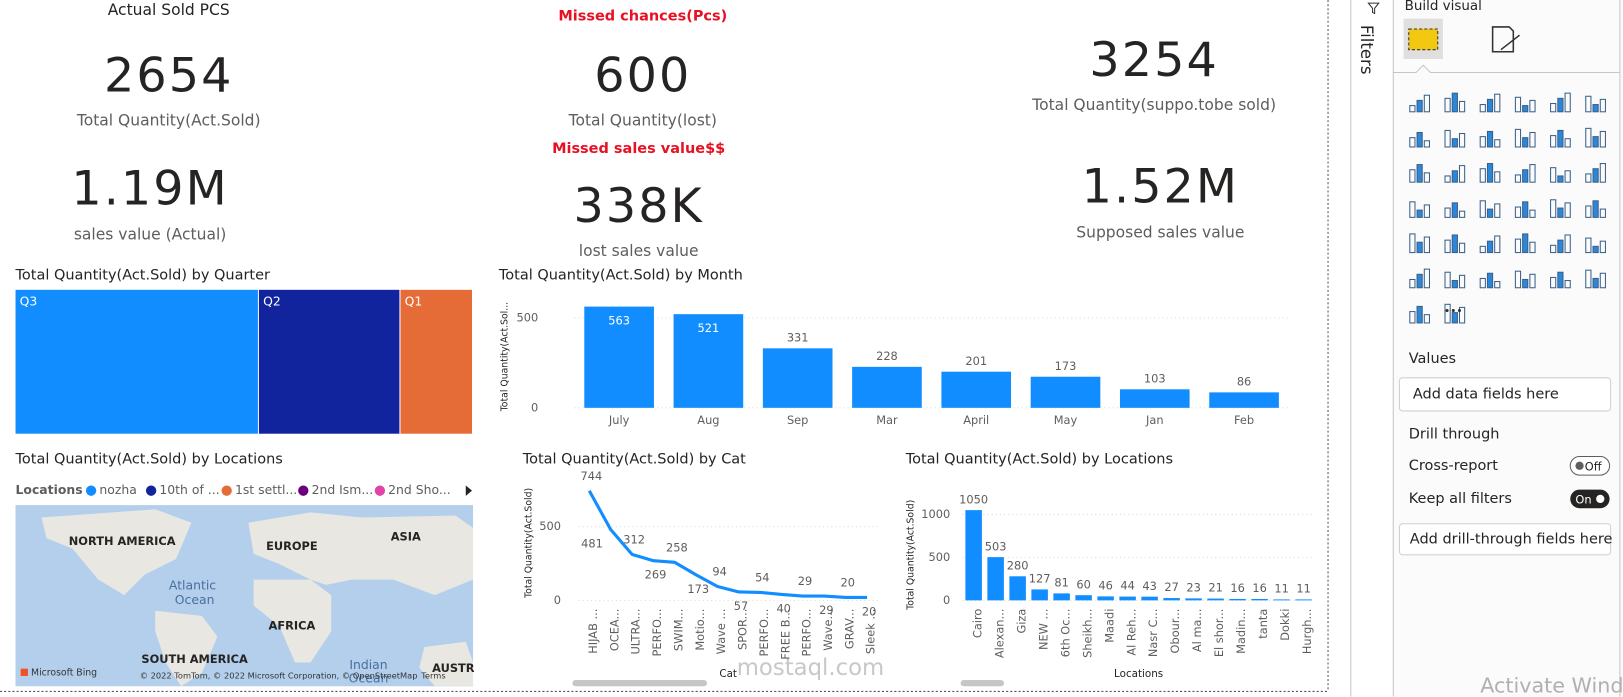  I want to click on x-tick-label: Feb, so click(1244, 420).